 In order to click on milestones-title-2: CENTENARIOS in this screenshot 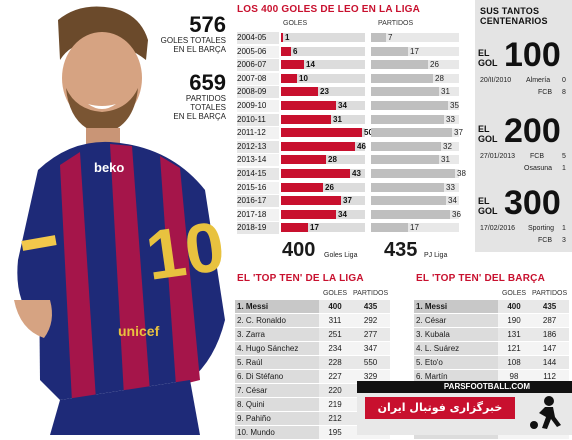, I will do `click(514, 21)`.